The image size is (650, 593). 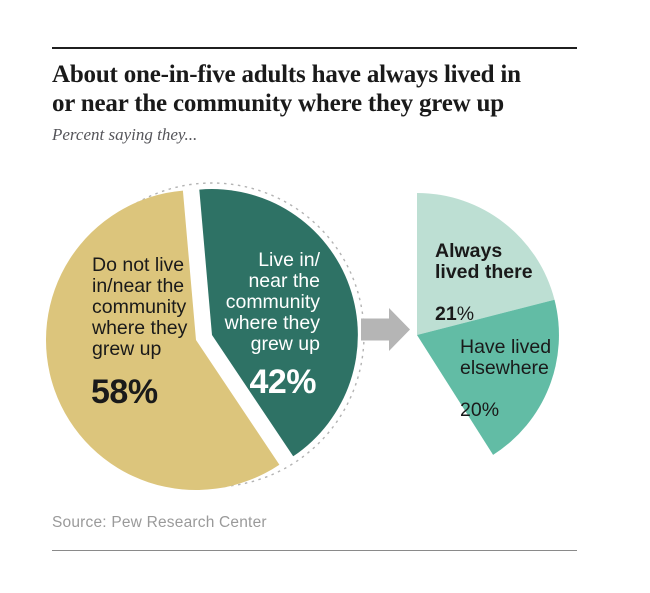 I want to click on percent-sign: %, so click(x=465, y=314).